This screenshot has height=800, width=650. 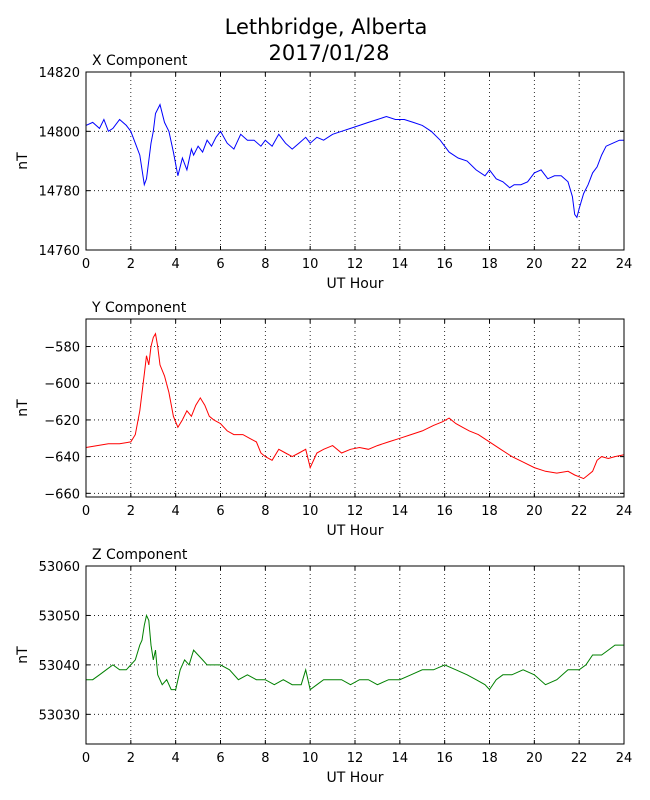 What do you see at coordinates (59, 73) in the screenshot?
I see `y-tick-label-x: 14820` at bounding box center [59, 73].